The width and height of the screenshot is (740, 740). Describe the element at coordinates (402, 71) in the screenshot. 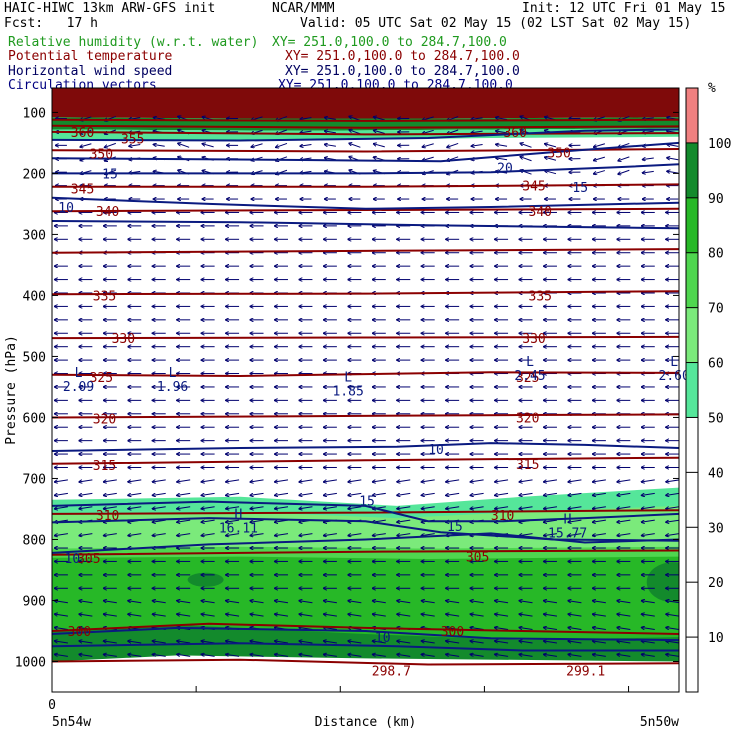

I see `field-xy-wind: XY= 251.0,100.0 to 284.7,100.0` at that location.